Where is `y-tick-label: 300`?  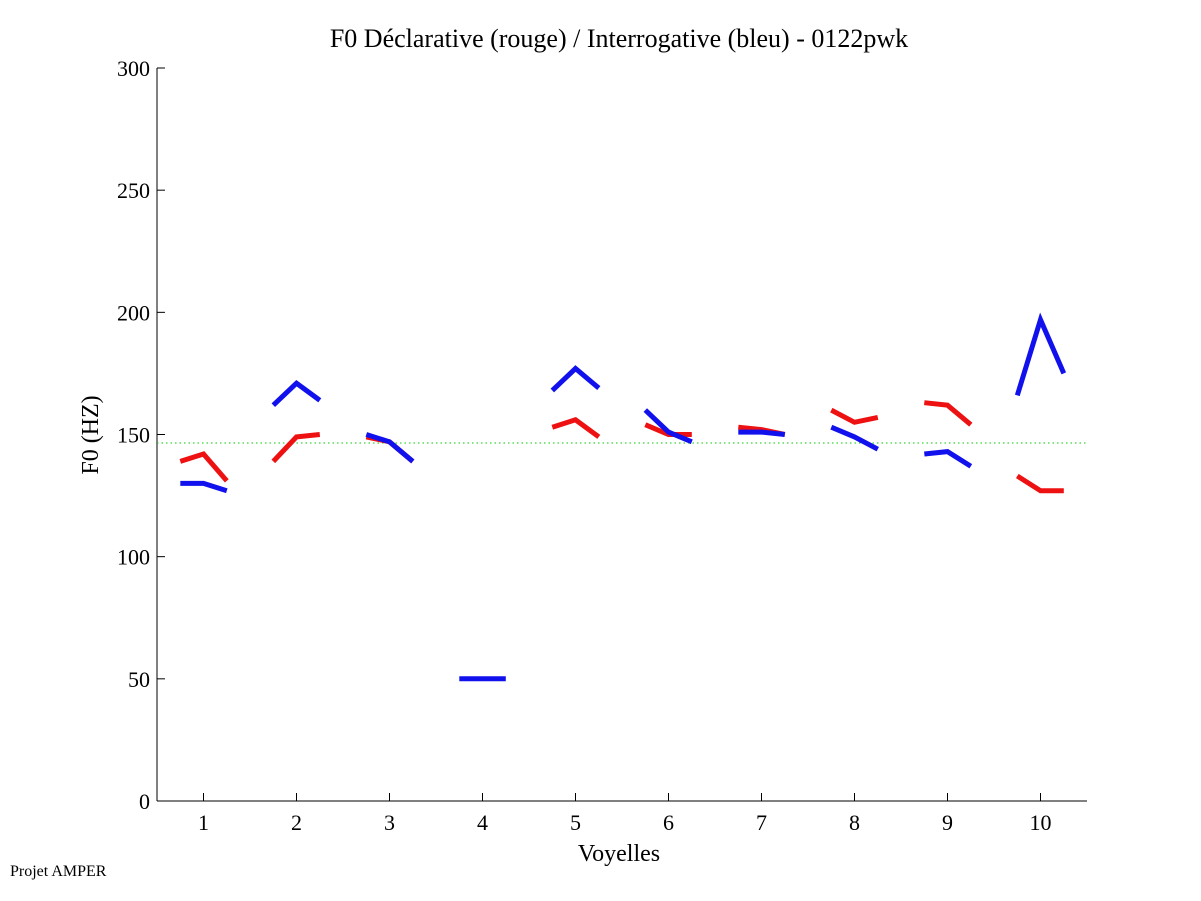
y-tick-label: 300 is located at coordinates (133, 68).